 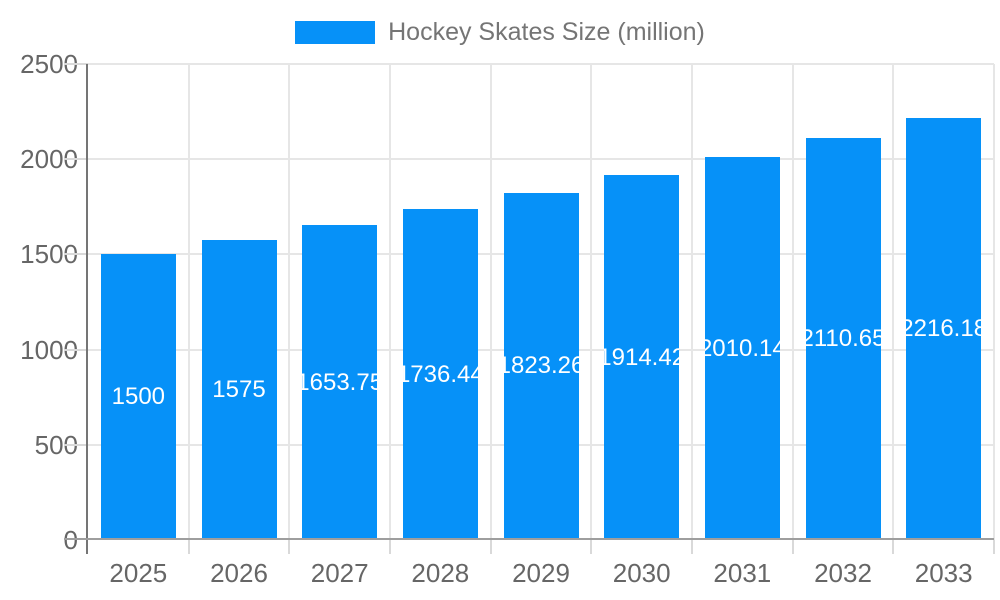 I want to click on bar: 1914.42, so click(x=642, y=357).